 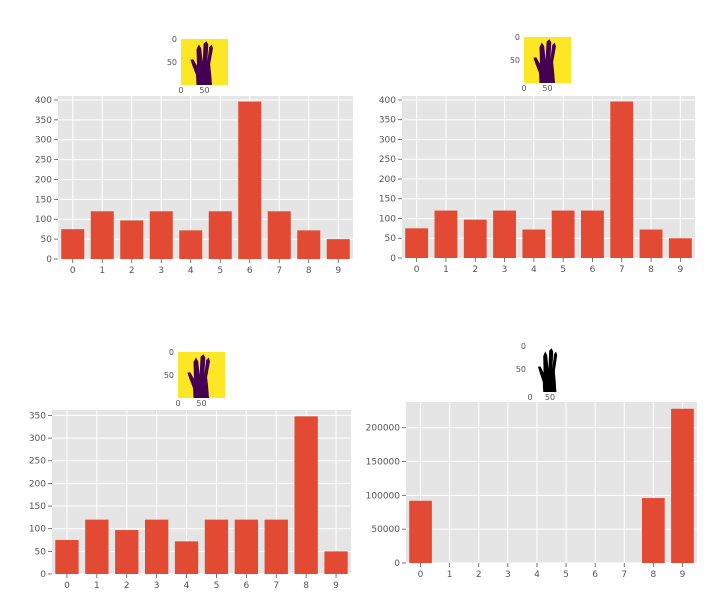 I want to click on y-tick-label: 150000, so click(x=383, y=463).